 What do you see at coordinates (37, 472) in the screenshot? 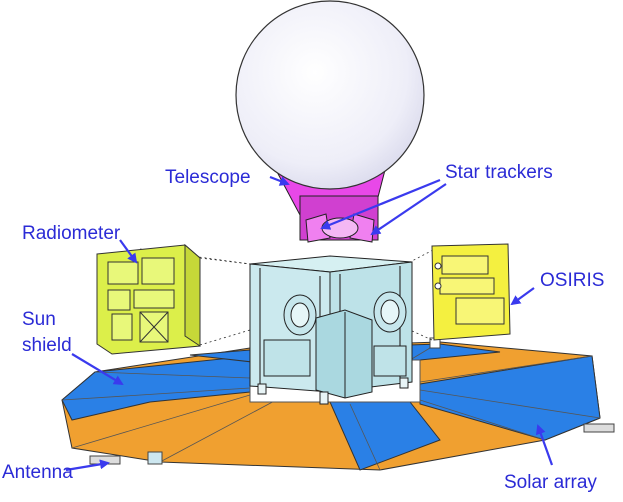
I see `antenna-label: Antenna` at bounding box center [37, 472].